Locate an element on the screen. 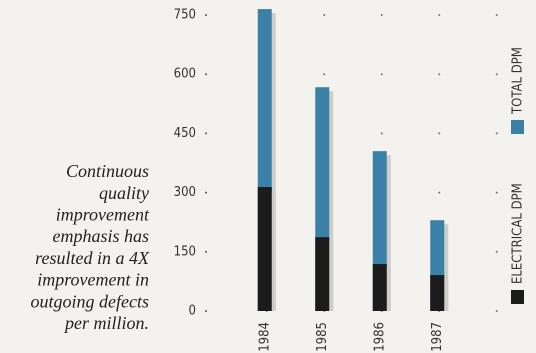  x-tick-label: 1985 is located at coordinates (322, 337).